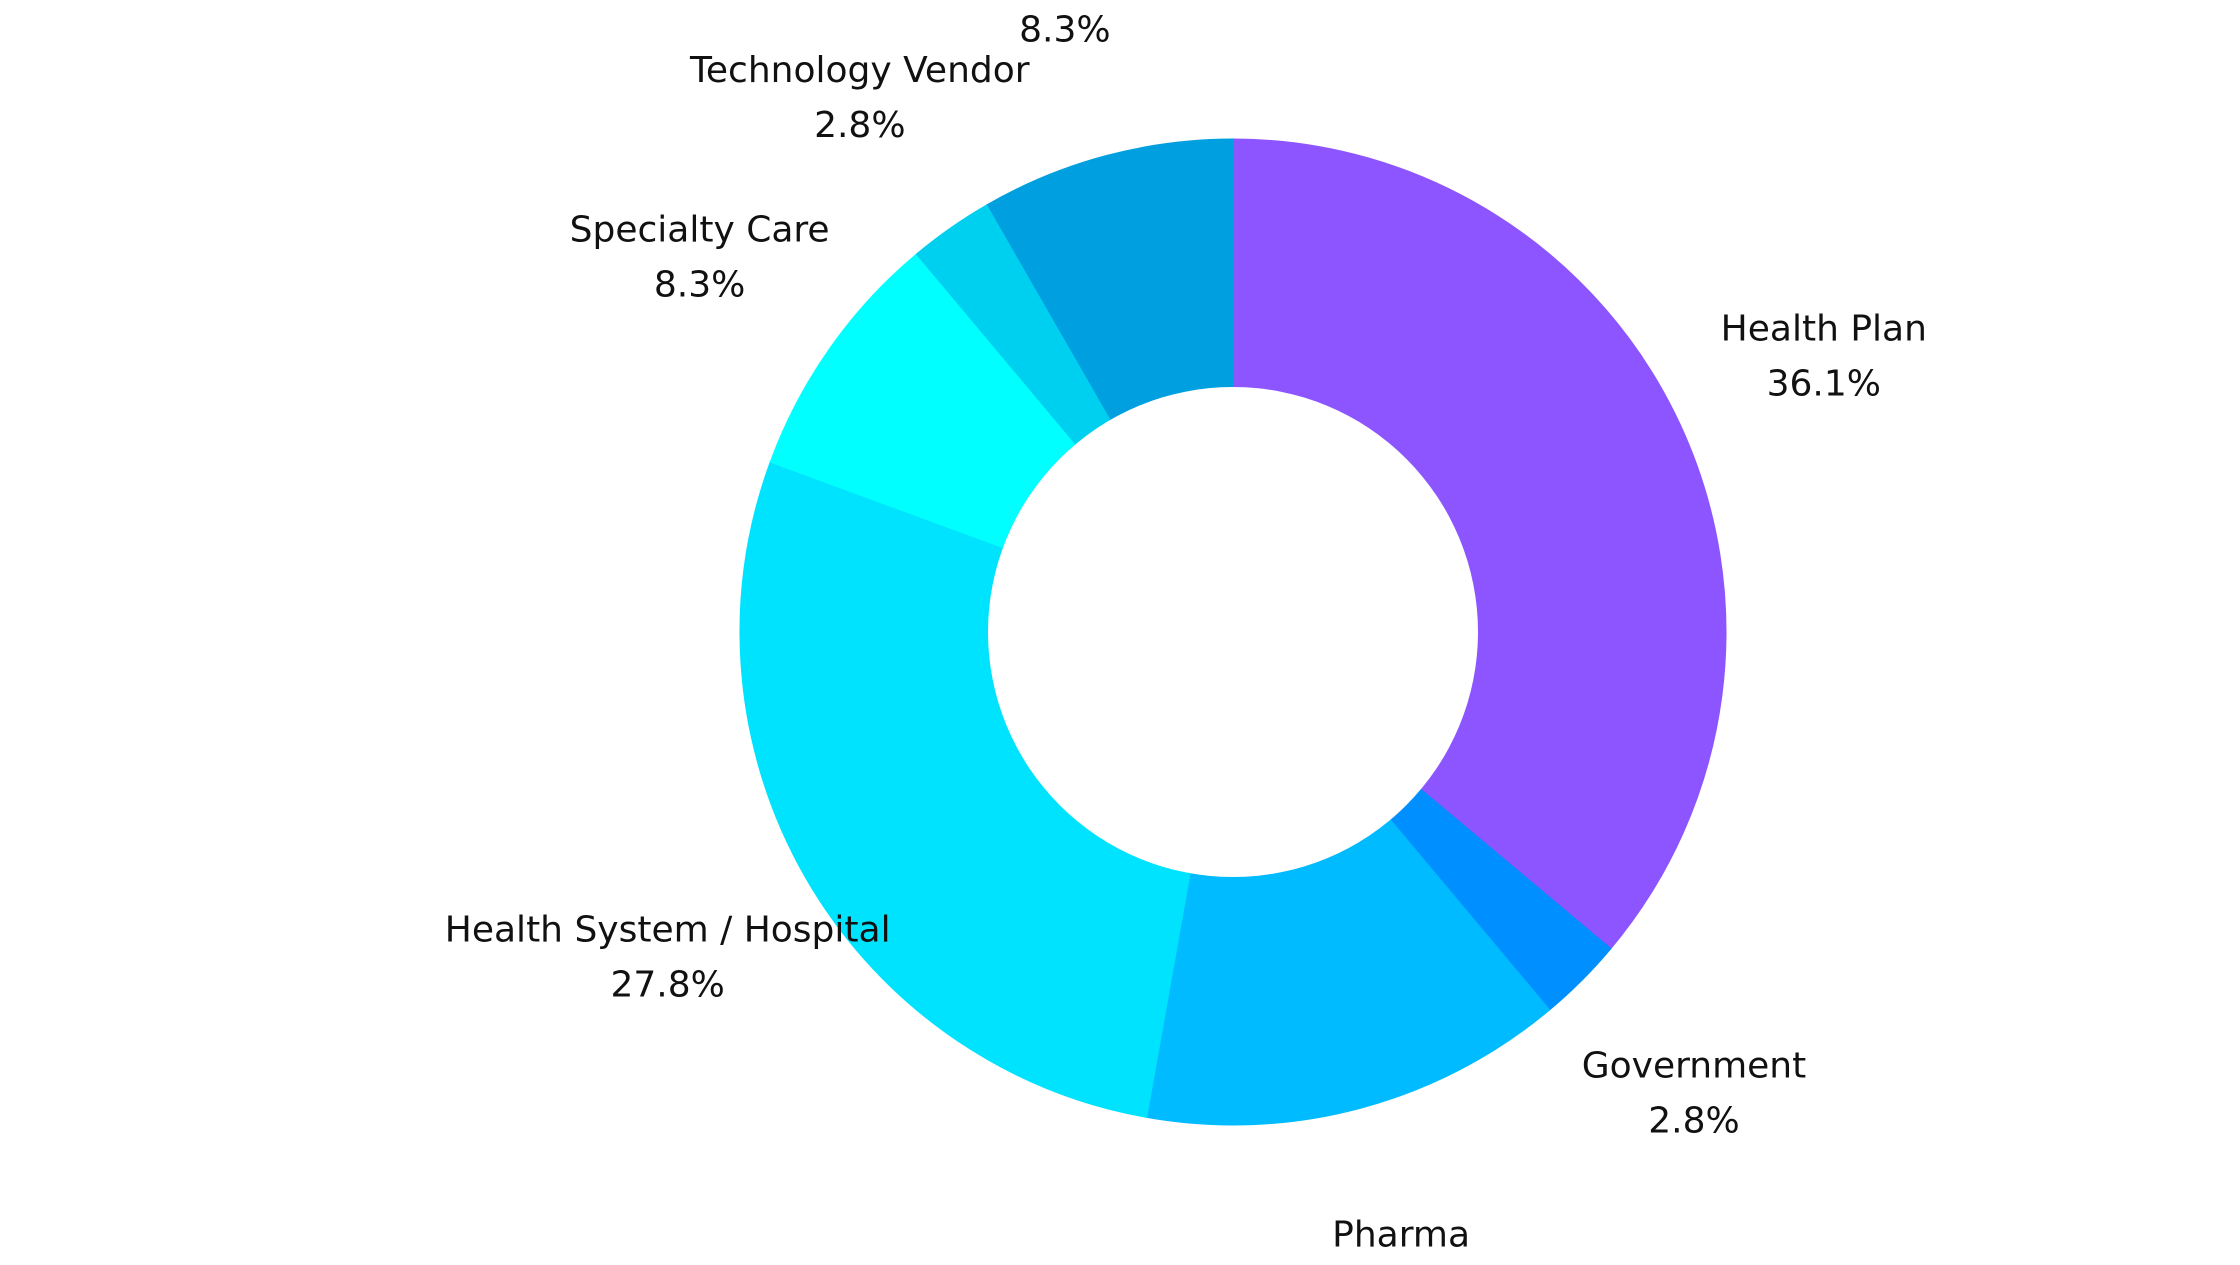 This screenshot has width=2240, height=1265. What do you see at coordinates (1479, 544) in the screenshot?
I see `slice-health-plan` at bounding box center [1479, 544].